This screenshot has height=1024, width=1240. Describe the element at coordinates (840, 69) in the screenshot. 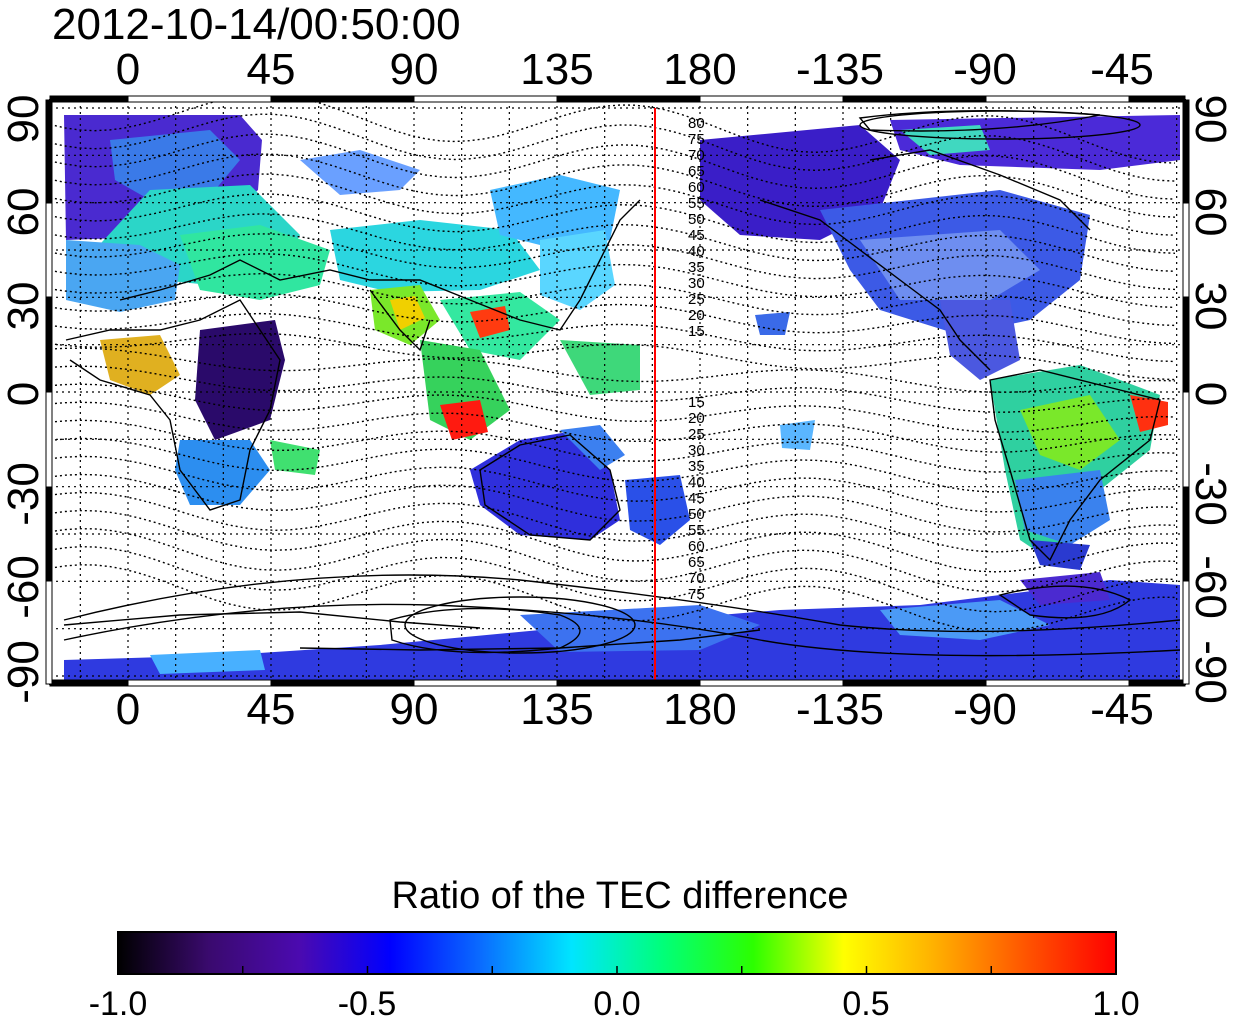

I see `top-lon-tick: -135` at that location.